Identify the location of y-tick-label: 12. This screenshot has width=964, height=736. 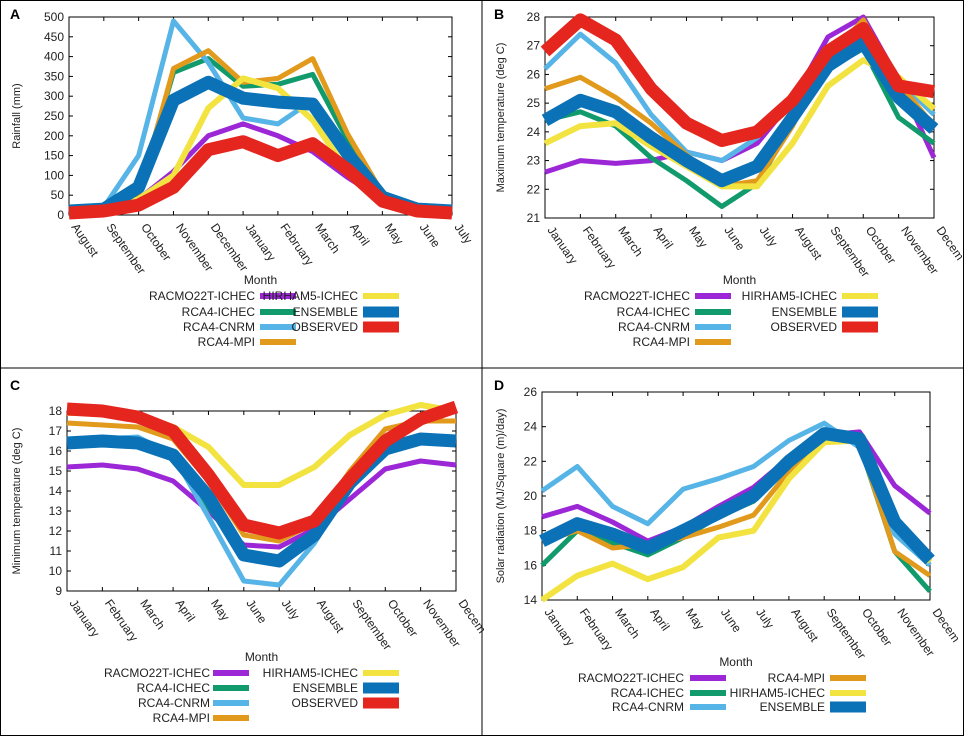
(56, 531).